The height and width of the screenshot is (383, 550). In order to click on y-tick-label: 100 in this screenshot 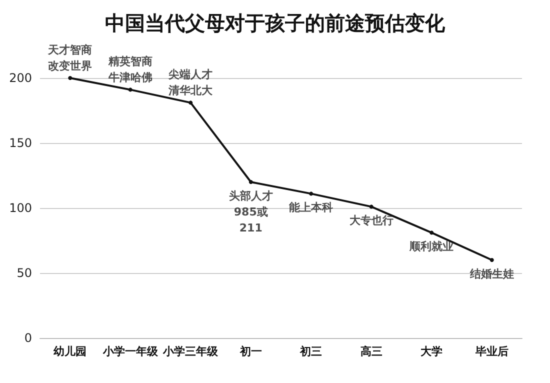, I will do `click(20, 208)`.